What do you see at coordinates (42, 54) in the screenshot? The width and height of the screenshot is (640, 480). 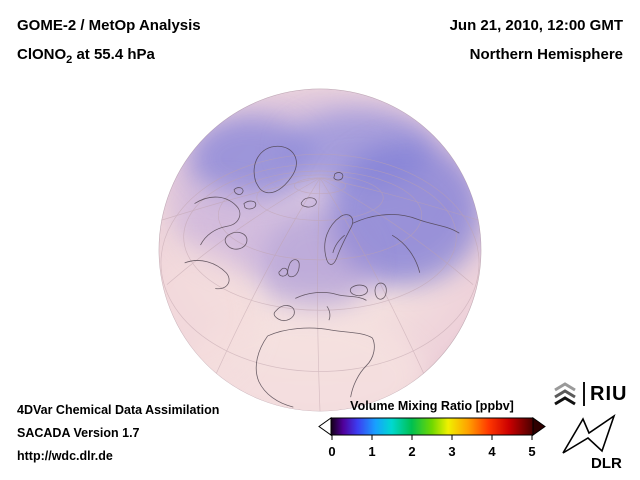 I see `species-name: ClONO` at bounding box center [42, 54].